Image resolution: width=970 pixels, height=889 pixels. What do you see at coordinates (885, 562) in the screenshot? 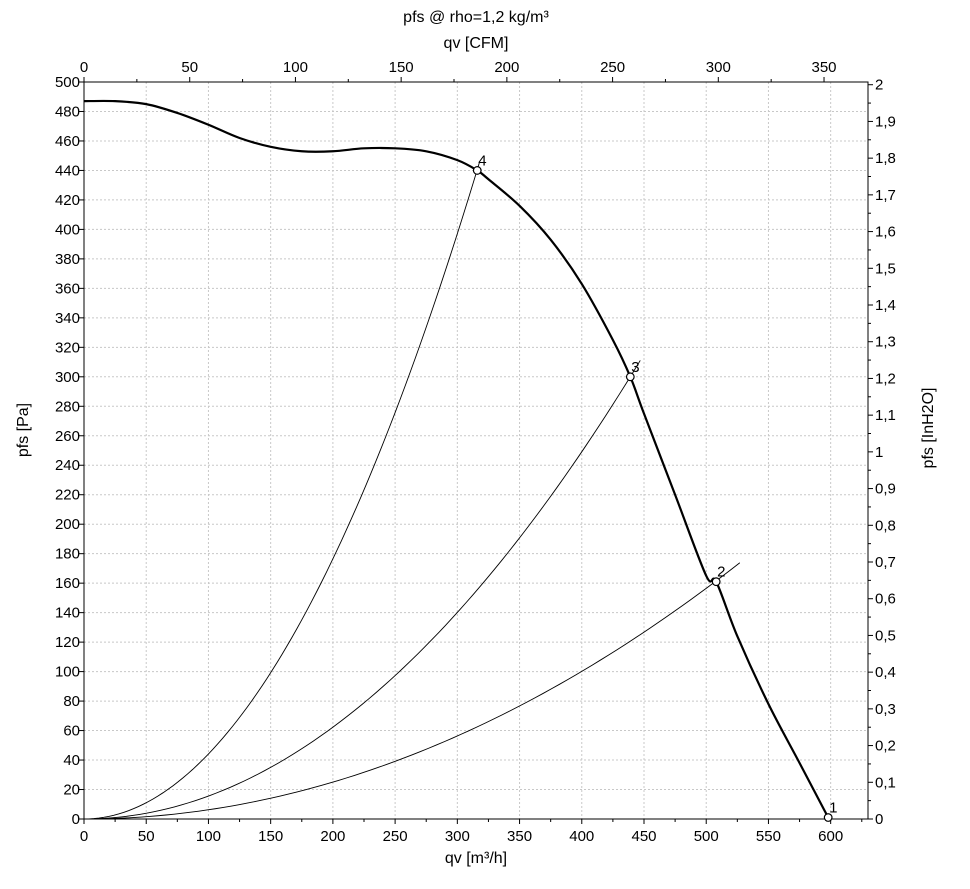
I see `y2-tick-label: 0,7` at bounding box center [885, 562].